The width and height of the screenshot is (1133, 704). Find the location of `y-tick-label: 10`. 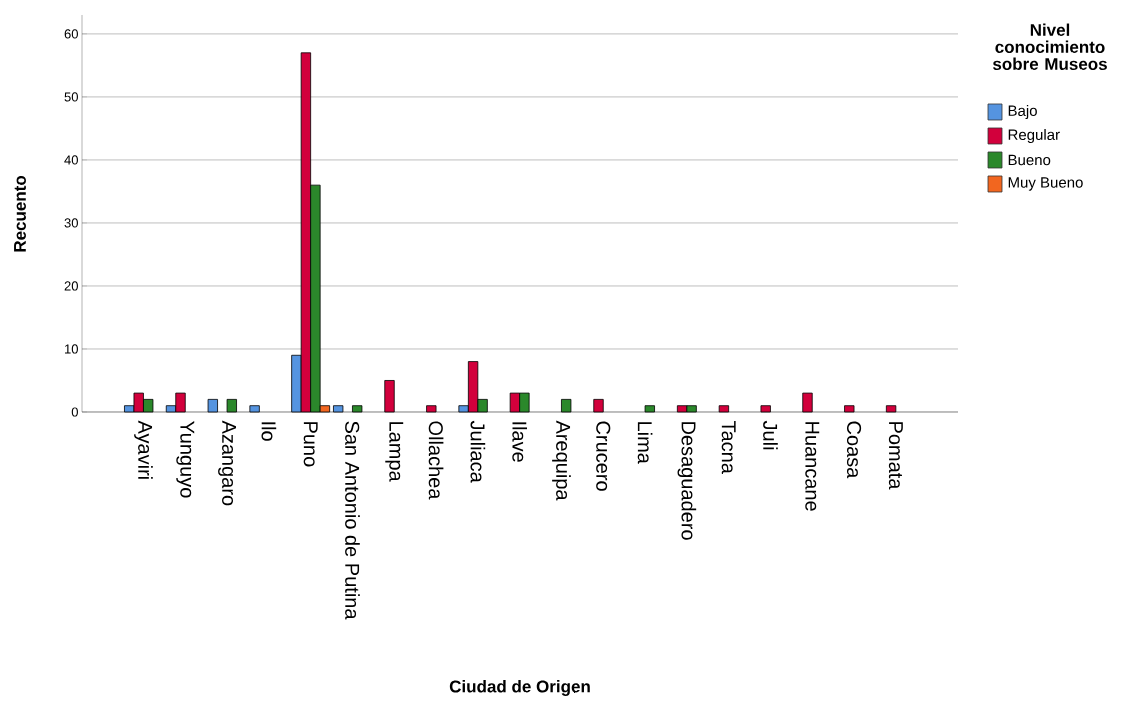

y-tick-label: 10 is located at coordinates (71, 349).